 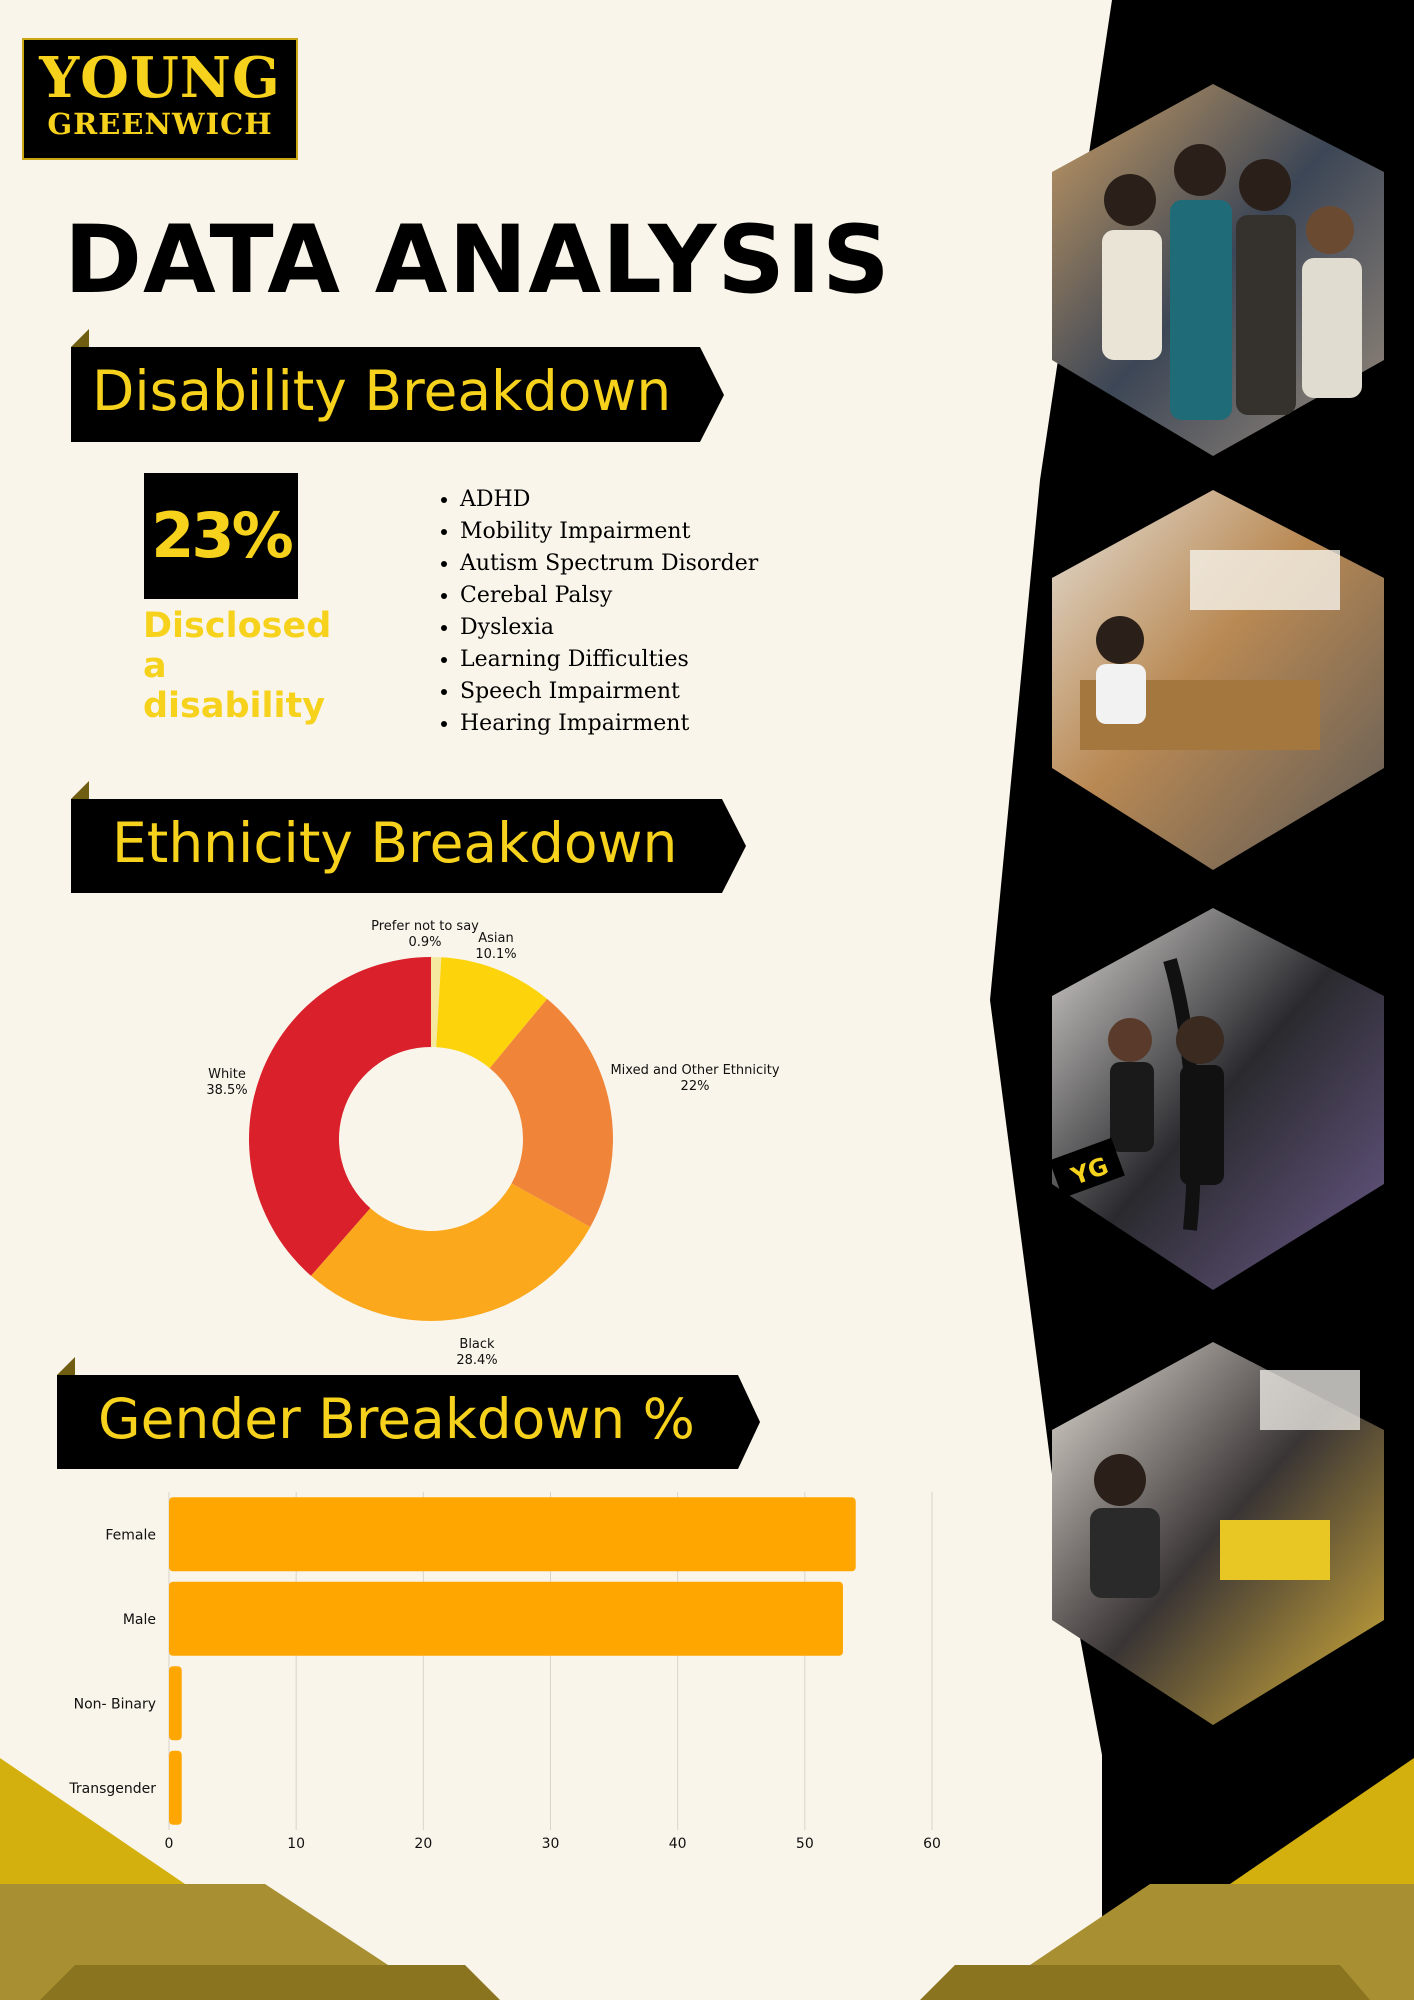 What do you see at coordinates (476, 1360) in the screenshot?
I see `slice-value-label: 28.4%` at bounding box center [476, 1360].